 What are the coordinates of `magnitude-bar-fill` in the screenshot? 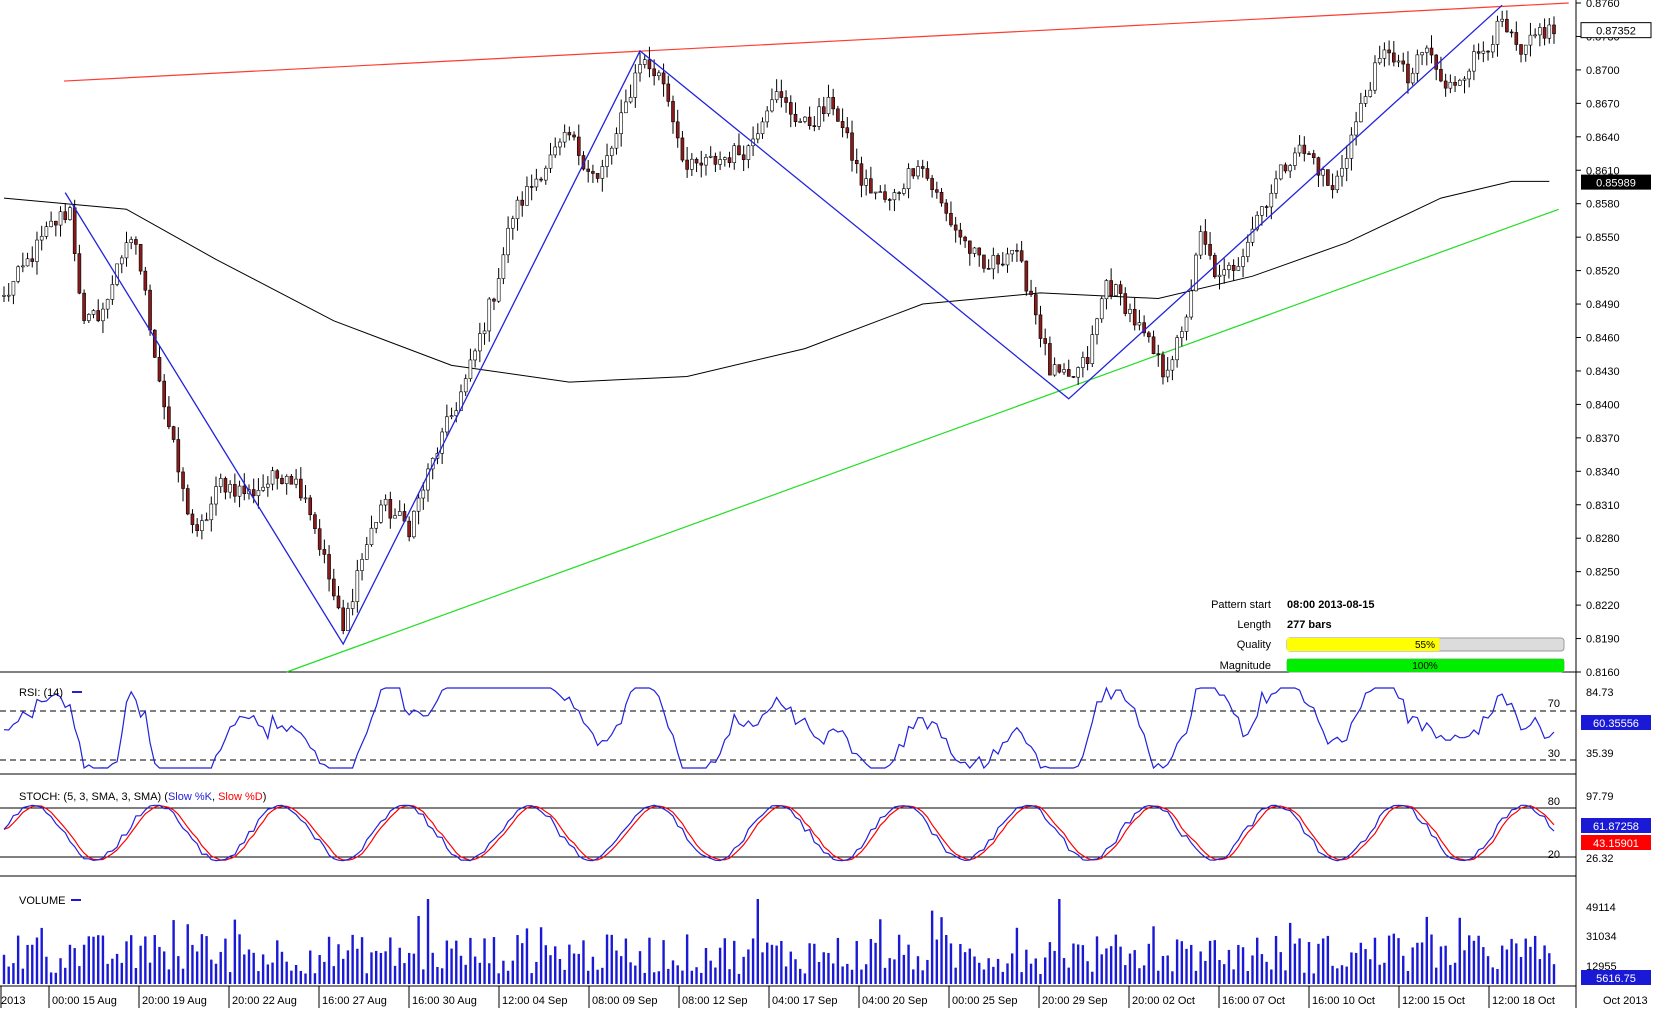 It's located at (1425, 665).